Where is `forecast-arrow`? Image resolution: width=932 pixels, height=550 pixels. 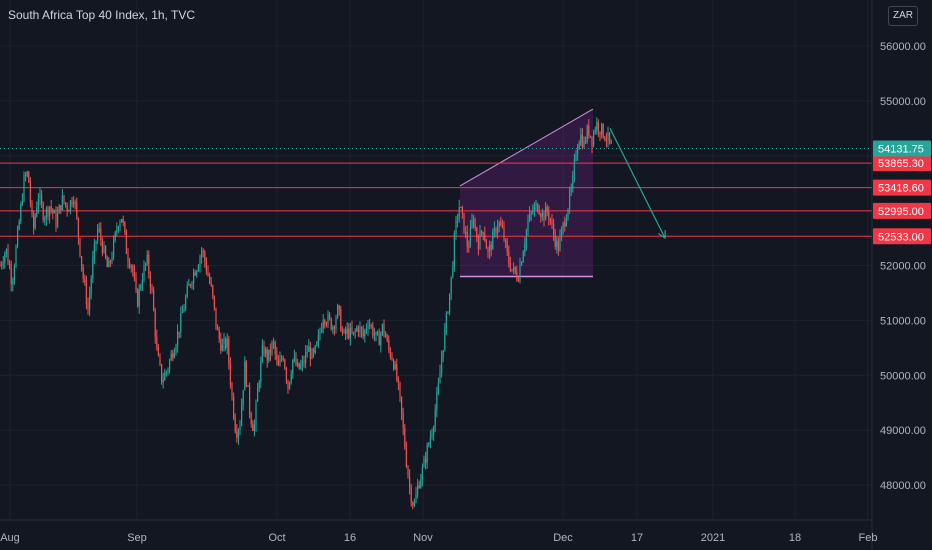 forecast-arrow is located at coordinates (637, 184).